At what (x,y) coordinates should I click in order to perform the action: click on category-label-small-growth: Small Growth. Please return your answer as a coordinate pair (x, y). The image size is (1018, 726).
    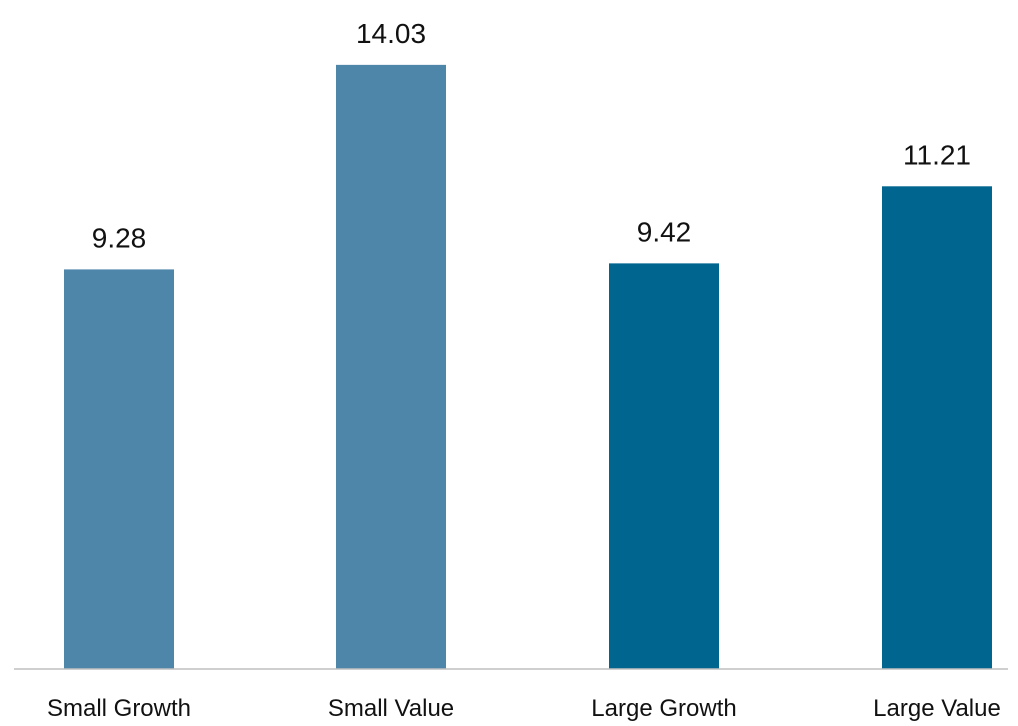
    Looking at the image, I should click on (119, 708).